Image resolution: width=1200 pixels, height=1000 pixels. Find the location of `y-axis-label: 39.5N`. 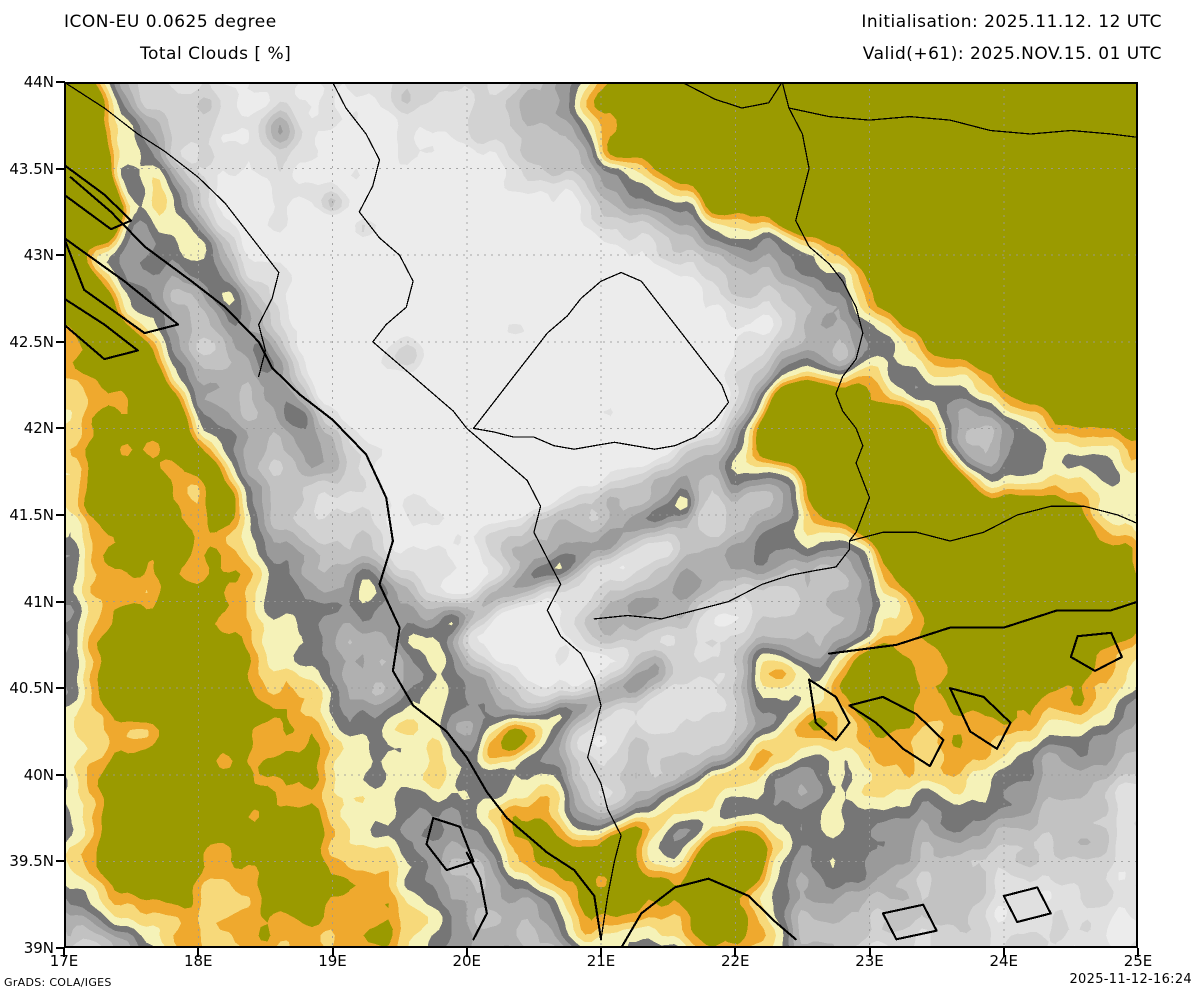

y-axis-label: 39.5N is located at coordinates (31, 861).